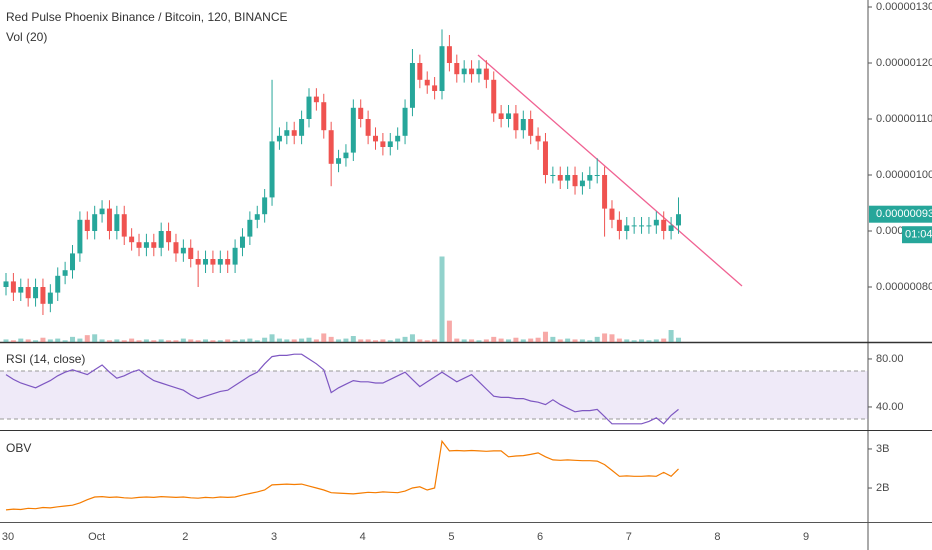  What do you see at coordinates (806, 537) in the screenshot?
I see `x-tick-label: 9` at bounding box center [806, 537].